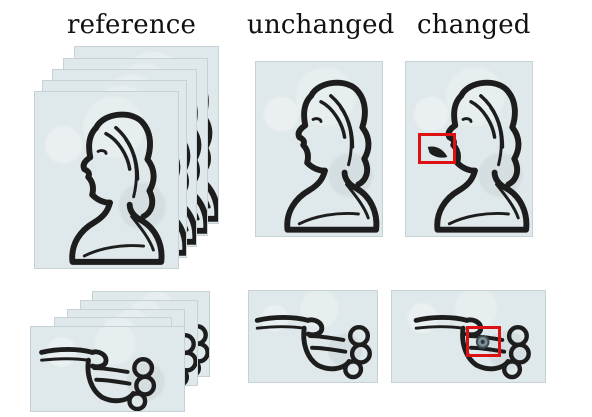 The image size is (592, 417). I want to click on unchanged-portrait-panel, so click(319, 149).